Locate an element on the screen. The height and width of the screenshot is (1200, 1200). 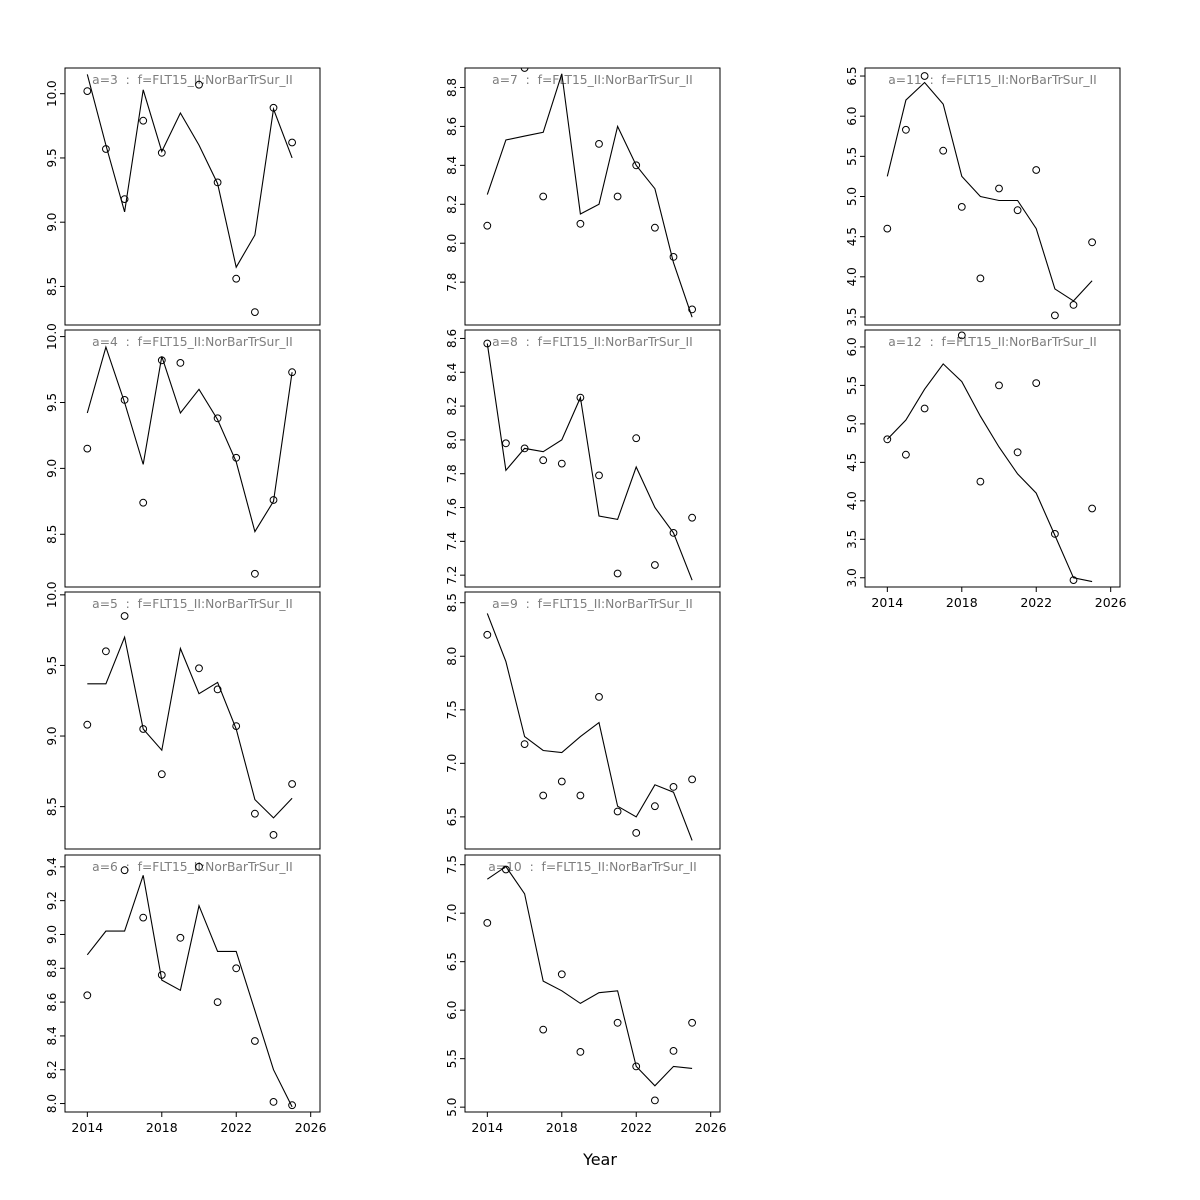
y-axis: 3.0 3.5 4.0 4.5 5.0 5.5 6.0 is located at coordinates (855, 462).